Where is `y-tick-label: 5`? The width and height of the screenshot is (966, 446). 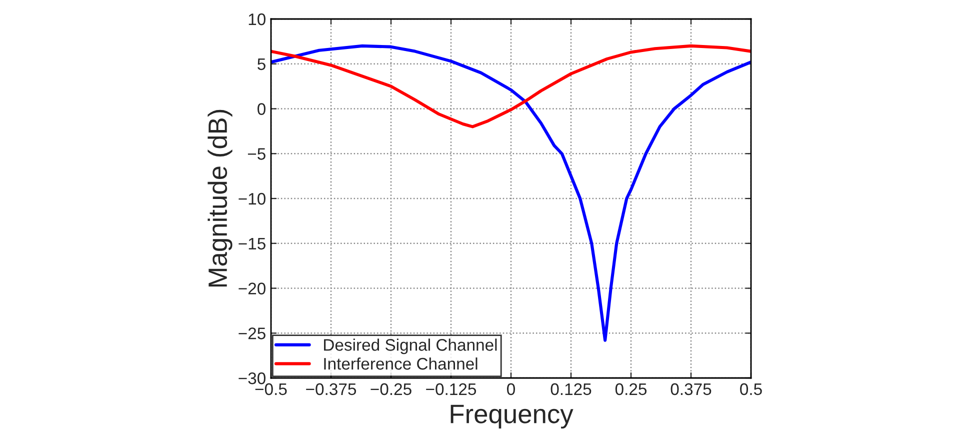 y-tick-label: 5 is located at coordinates (262, 64).